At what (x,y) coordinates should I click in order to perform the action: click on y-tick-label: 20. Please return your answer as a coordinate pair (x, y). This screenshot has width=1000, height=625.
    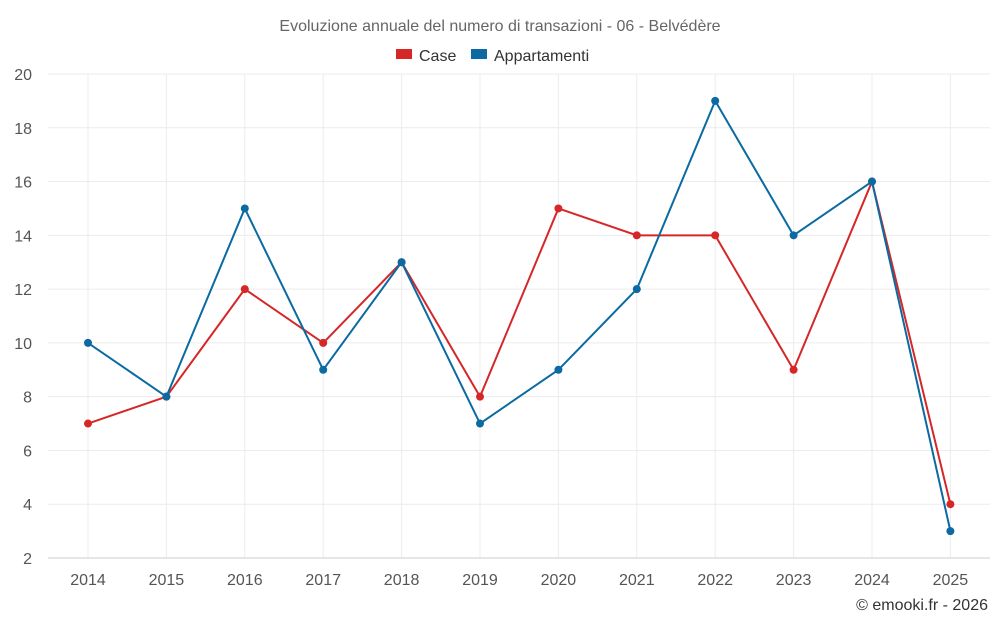
    Looking at the image, I should click on (23, 75).